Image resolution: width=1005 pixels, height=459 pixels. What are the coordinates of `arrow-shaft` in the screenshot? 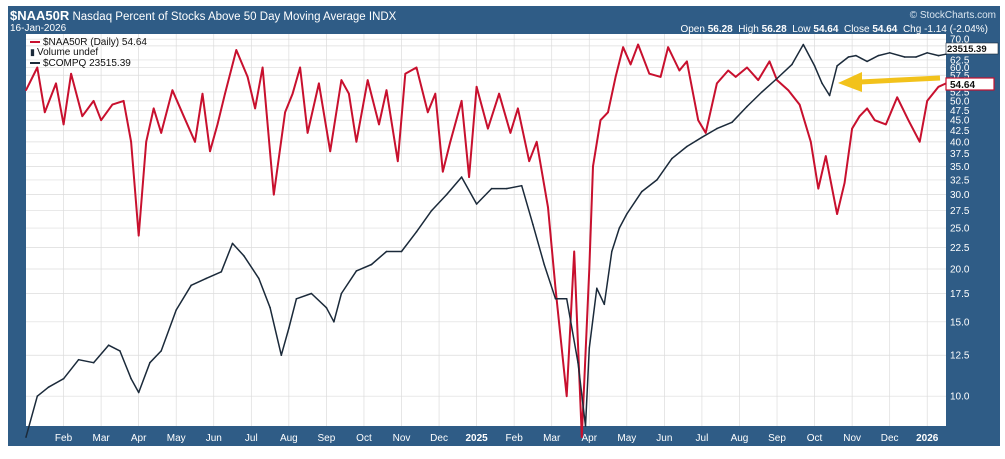 It's located at (900, 80).